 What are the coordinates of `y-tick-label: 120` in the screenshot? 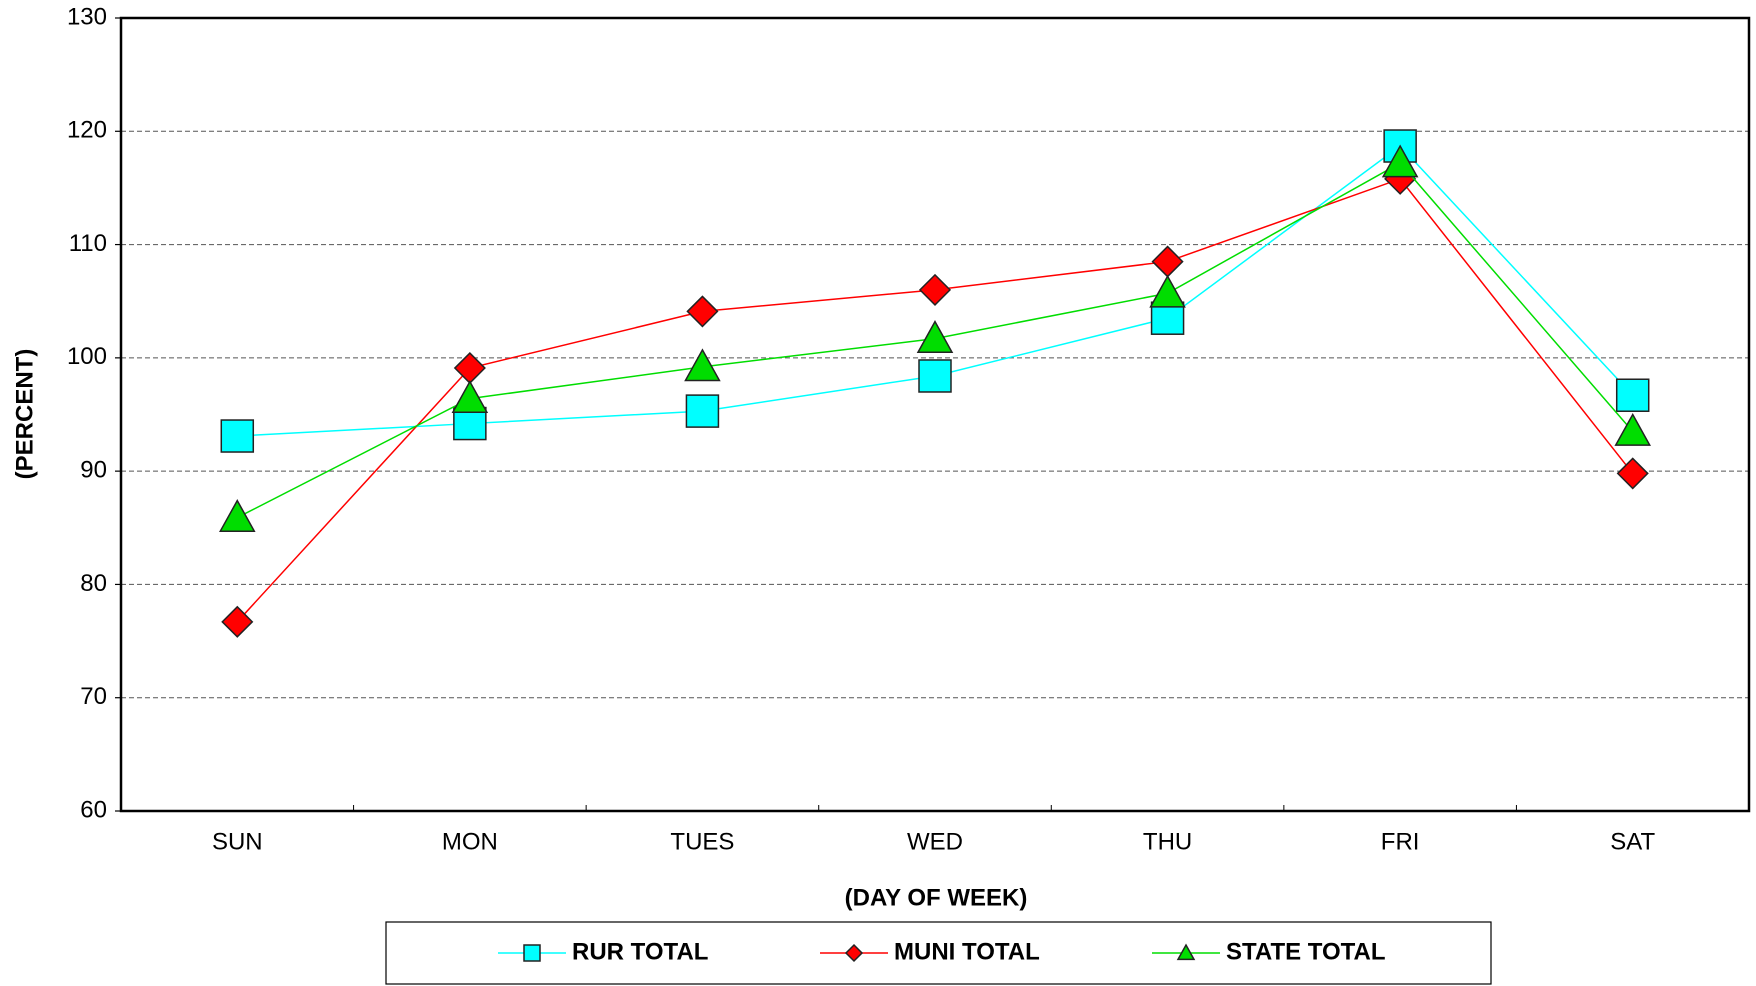 It's located at (87, 130).